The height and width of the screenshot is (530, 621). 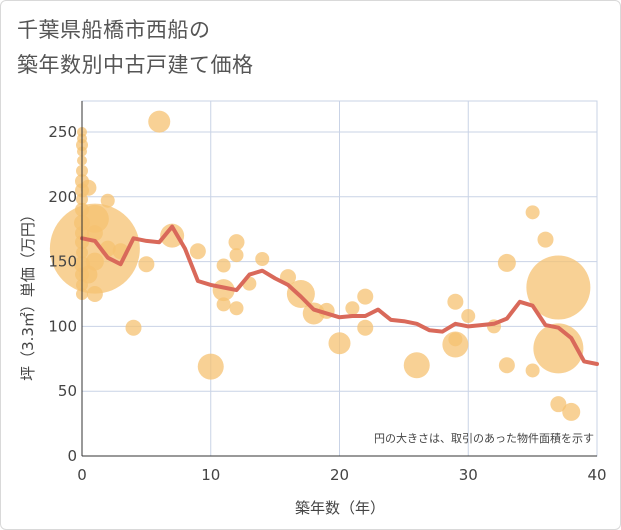 What do you see at coordinates (72, 456) in the screenshot?
I see `y-tick-label: 0` at bounding box center [72, 456].